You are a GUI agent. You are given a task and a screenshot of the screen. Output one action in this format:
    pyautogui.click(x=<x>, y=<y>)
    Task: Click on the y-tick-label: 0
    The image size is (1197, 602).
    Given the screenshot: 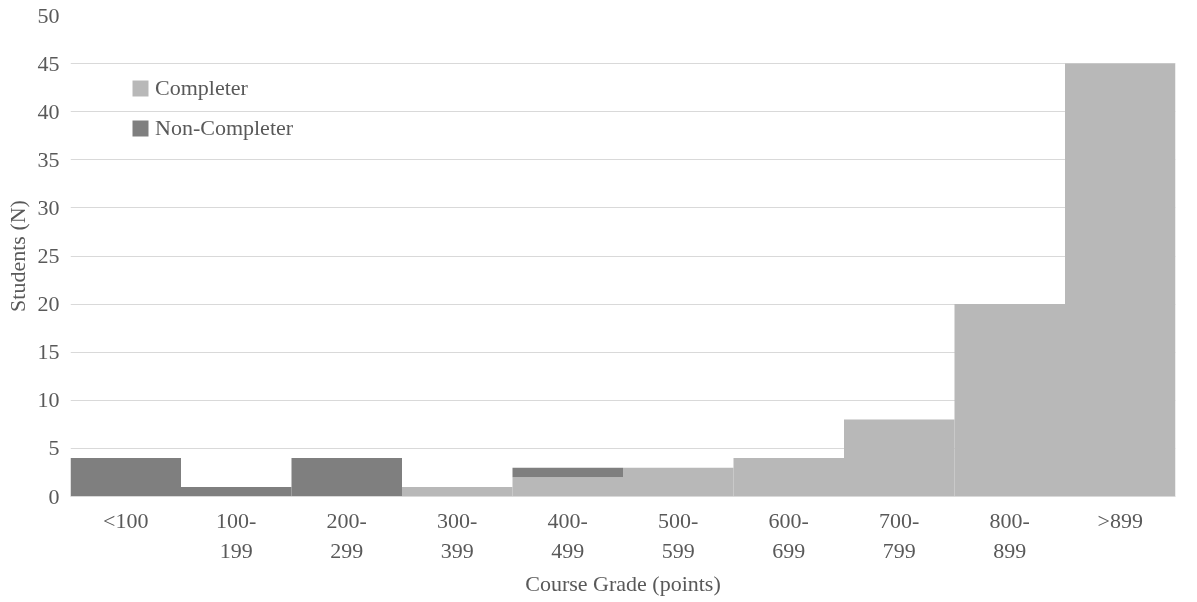 What is the action you would take?
    pyautogui.click(x=54, y=496)
    